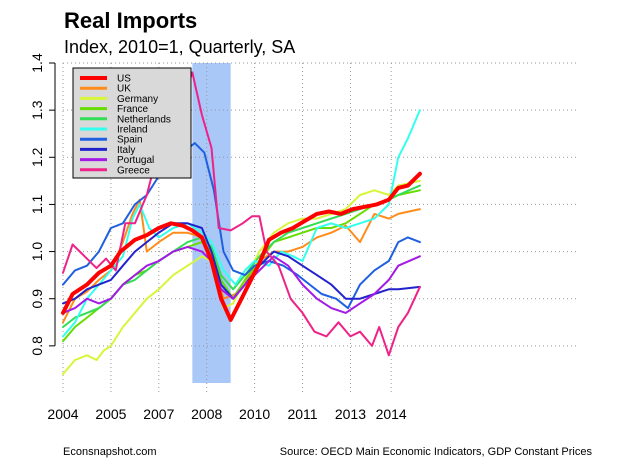  I want to click on x-tick-label: 2008, so click(206, 414).